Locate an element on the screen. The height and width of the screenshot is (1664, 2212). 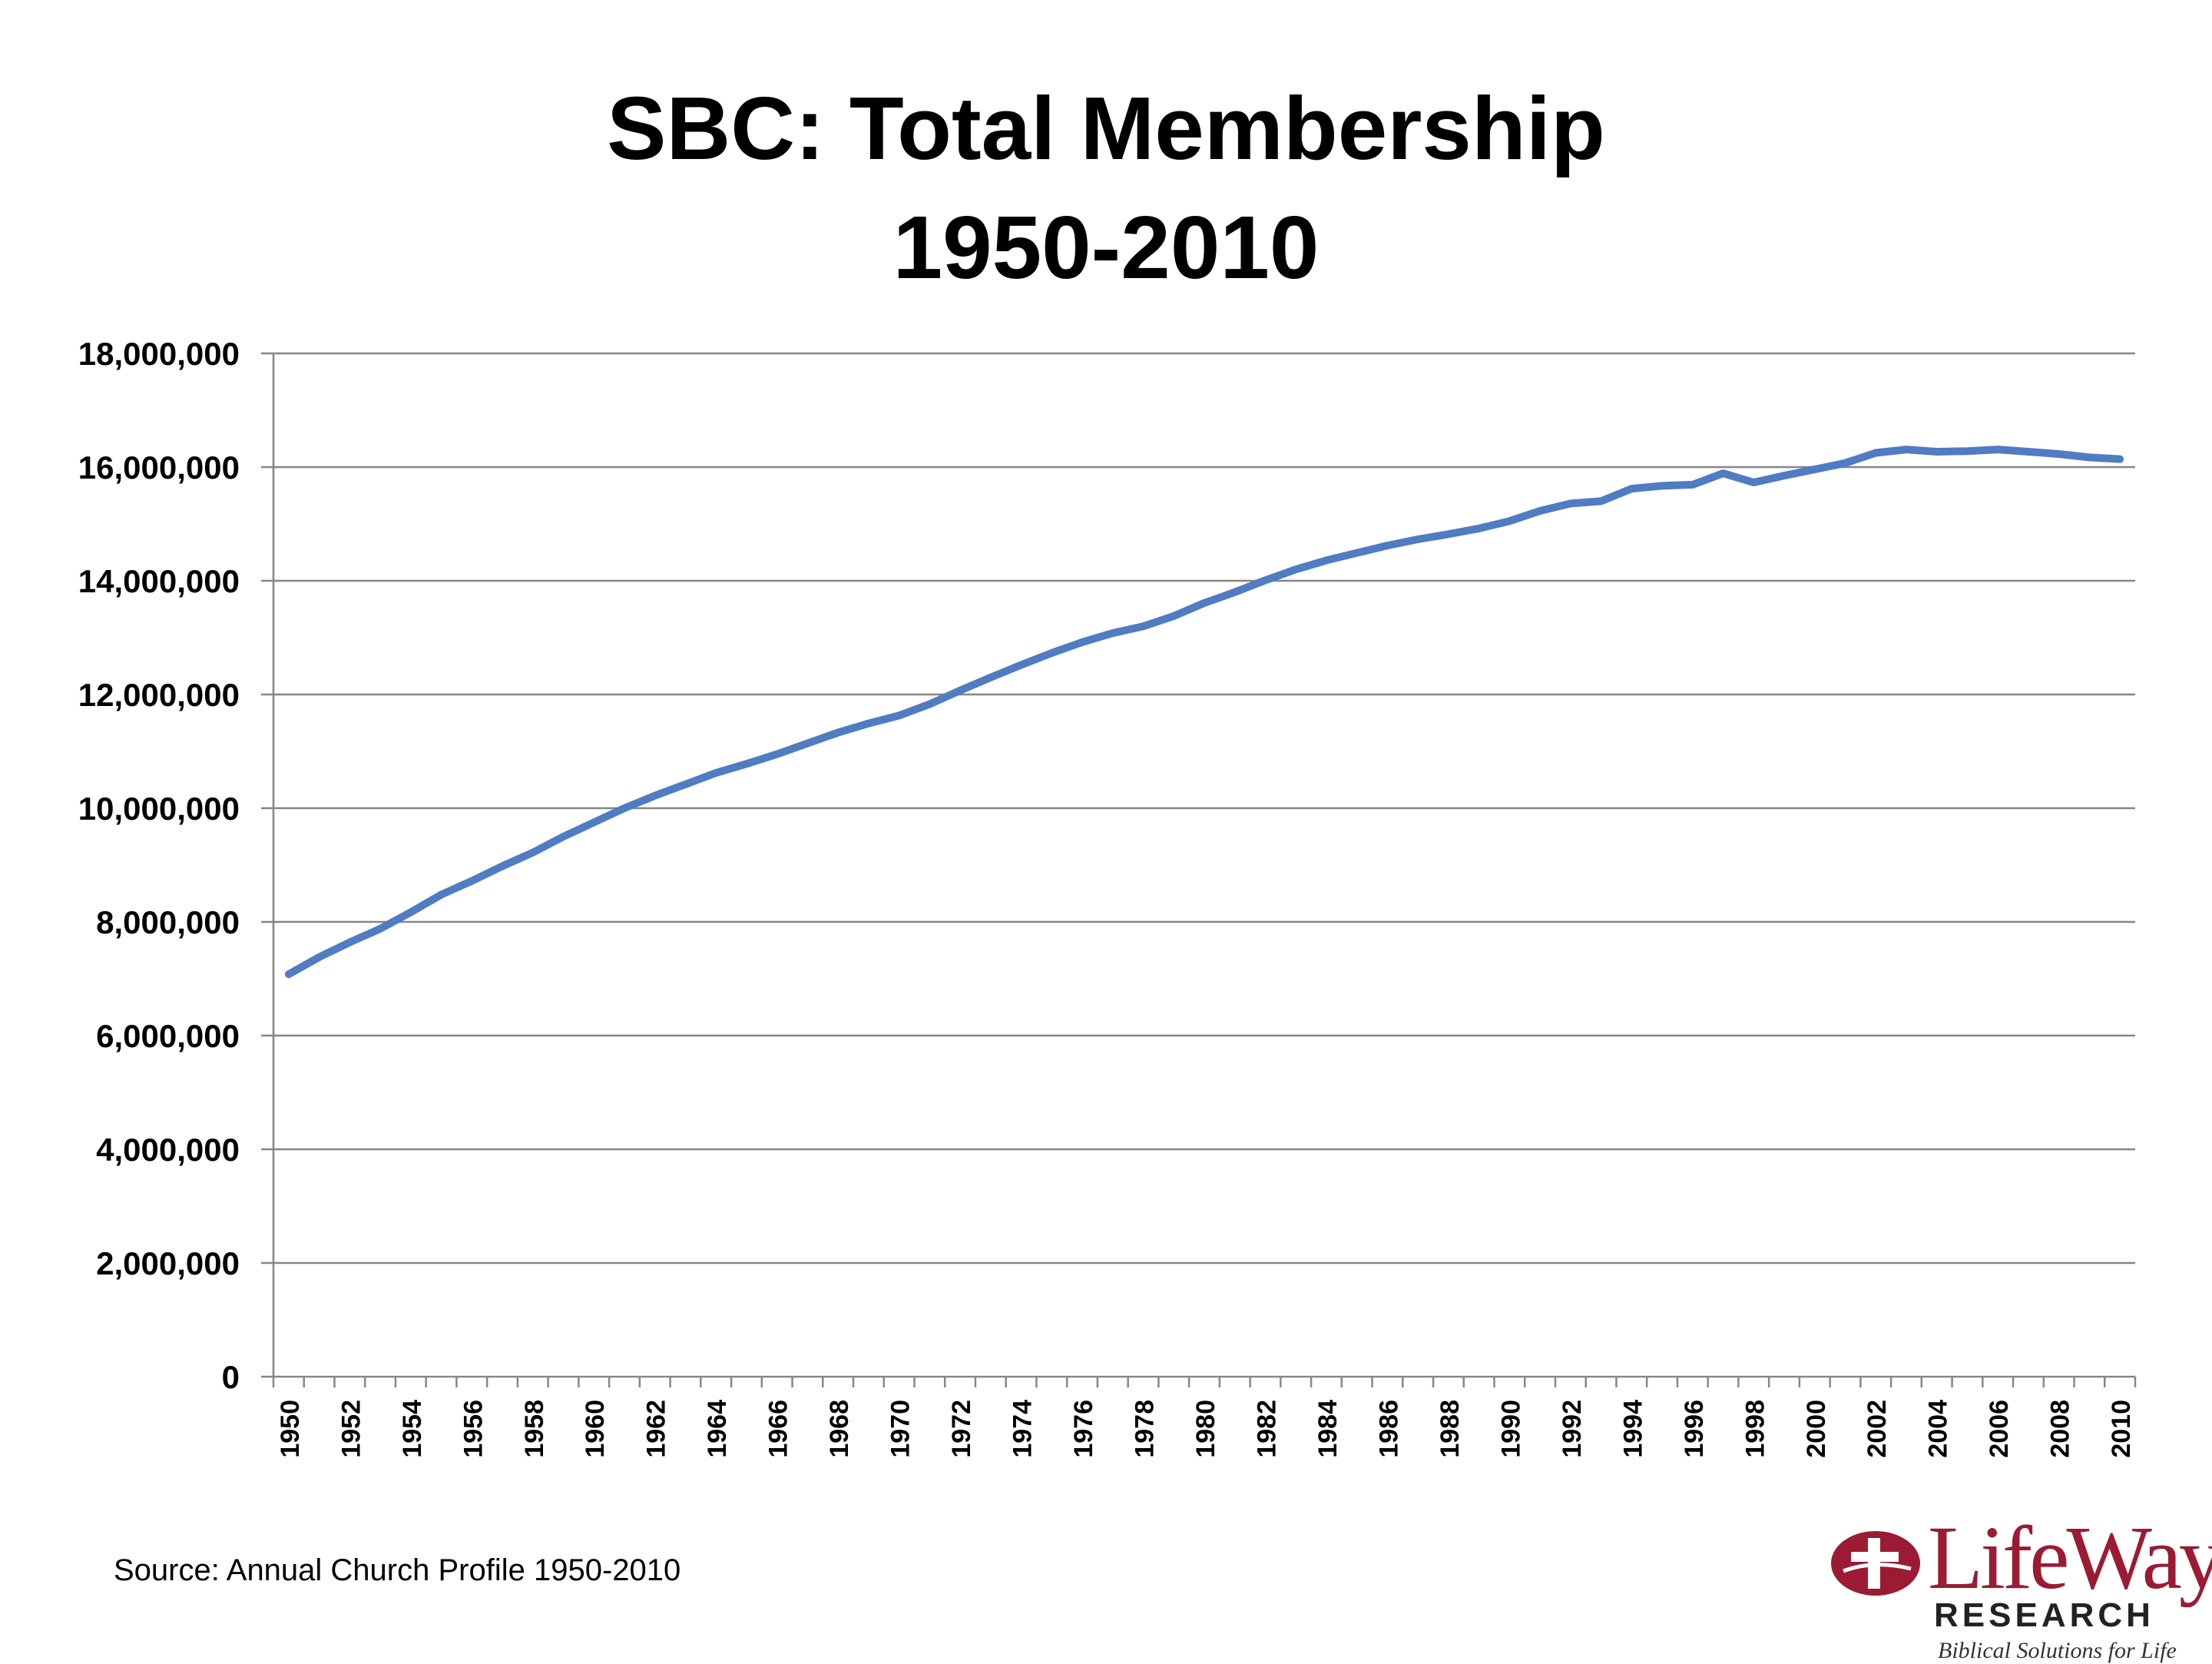
x-tick-label: 1960 is located at coordinates (595, 1429).